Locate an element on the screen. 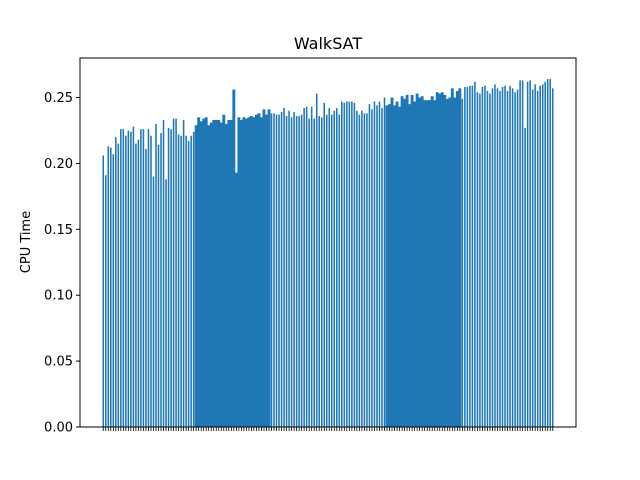 The width and height of the screenshot is (640, 480). y-tick-label: 0.05 is located at coordinates (58, 362).